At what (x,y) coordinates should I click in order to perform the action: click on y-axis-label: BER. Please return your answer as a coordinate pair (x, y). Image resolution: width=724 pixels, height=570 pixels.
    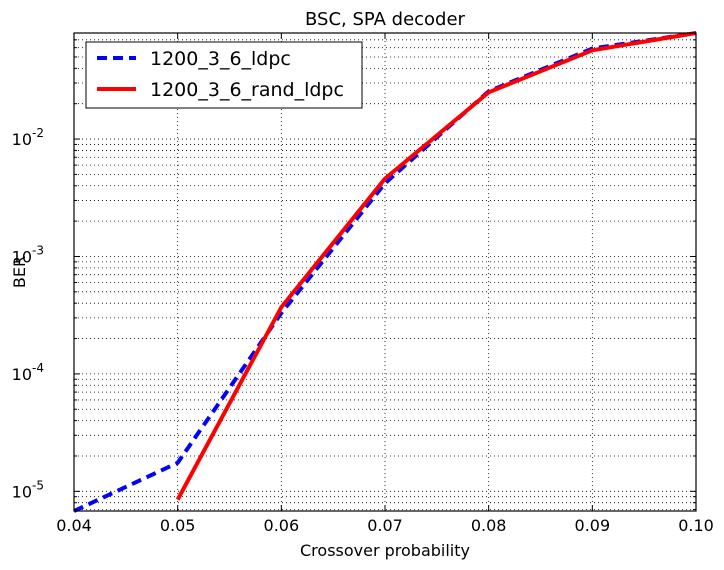
    Looking at the image, I should click on (19, 272).